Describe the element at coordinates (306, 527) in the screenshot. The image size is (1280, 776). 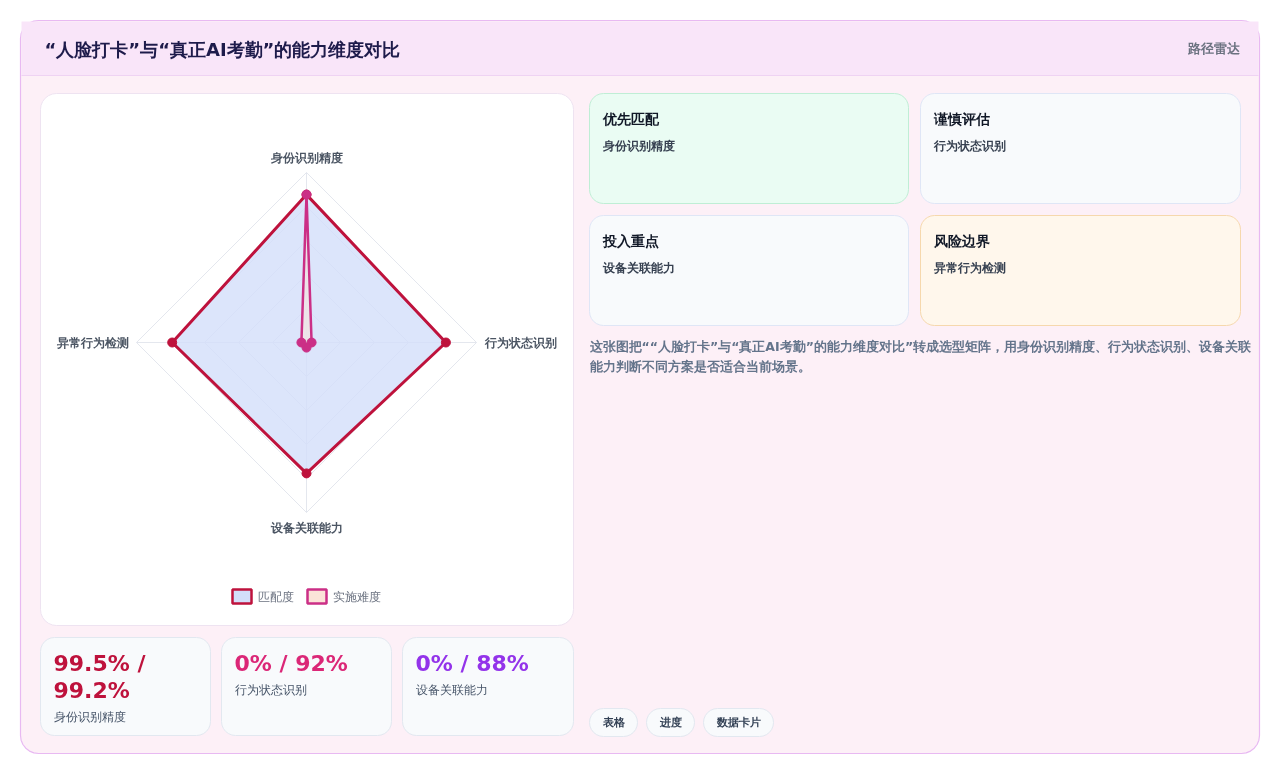
I see `spoke-label: 设备关联能力` at that location.